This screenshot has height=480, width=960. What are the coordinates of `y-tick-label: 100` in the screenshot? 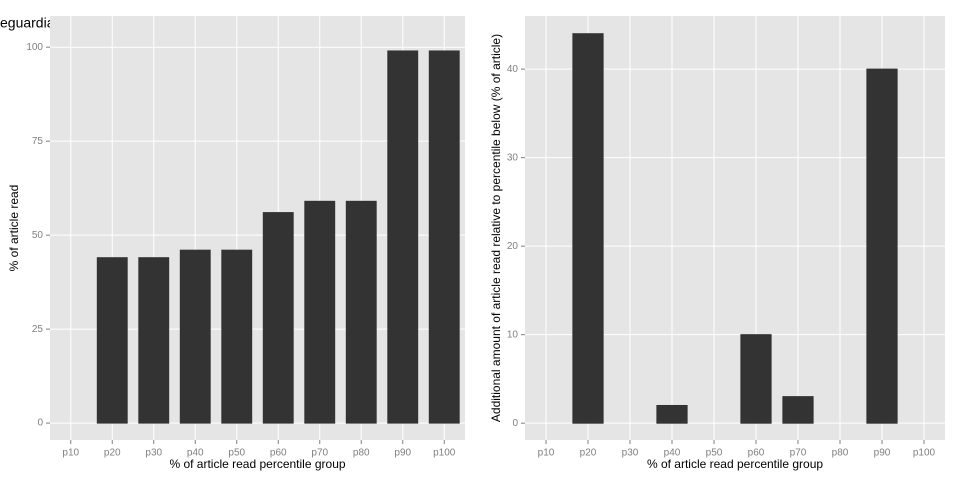 It's located at (34, 47).